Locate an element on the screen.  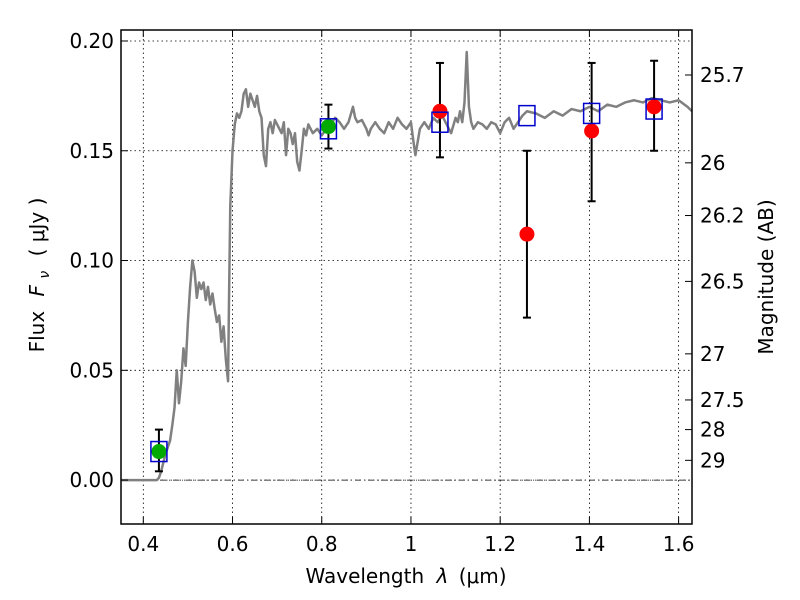
y-tick-label: 0.20 is located at coordinates (91, 41).